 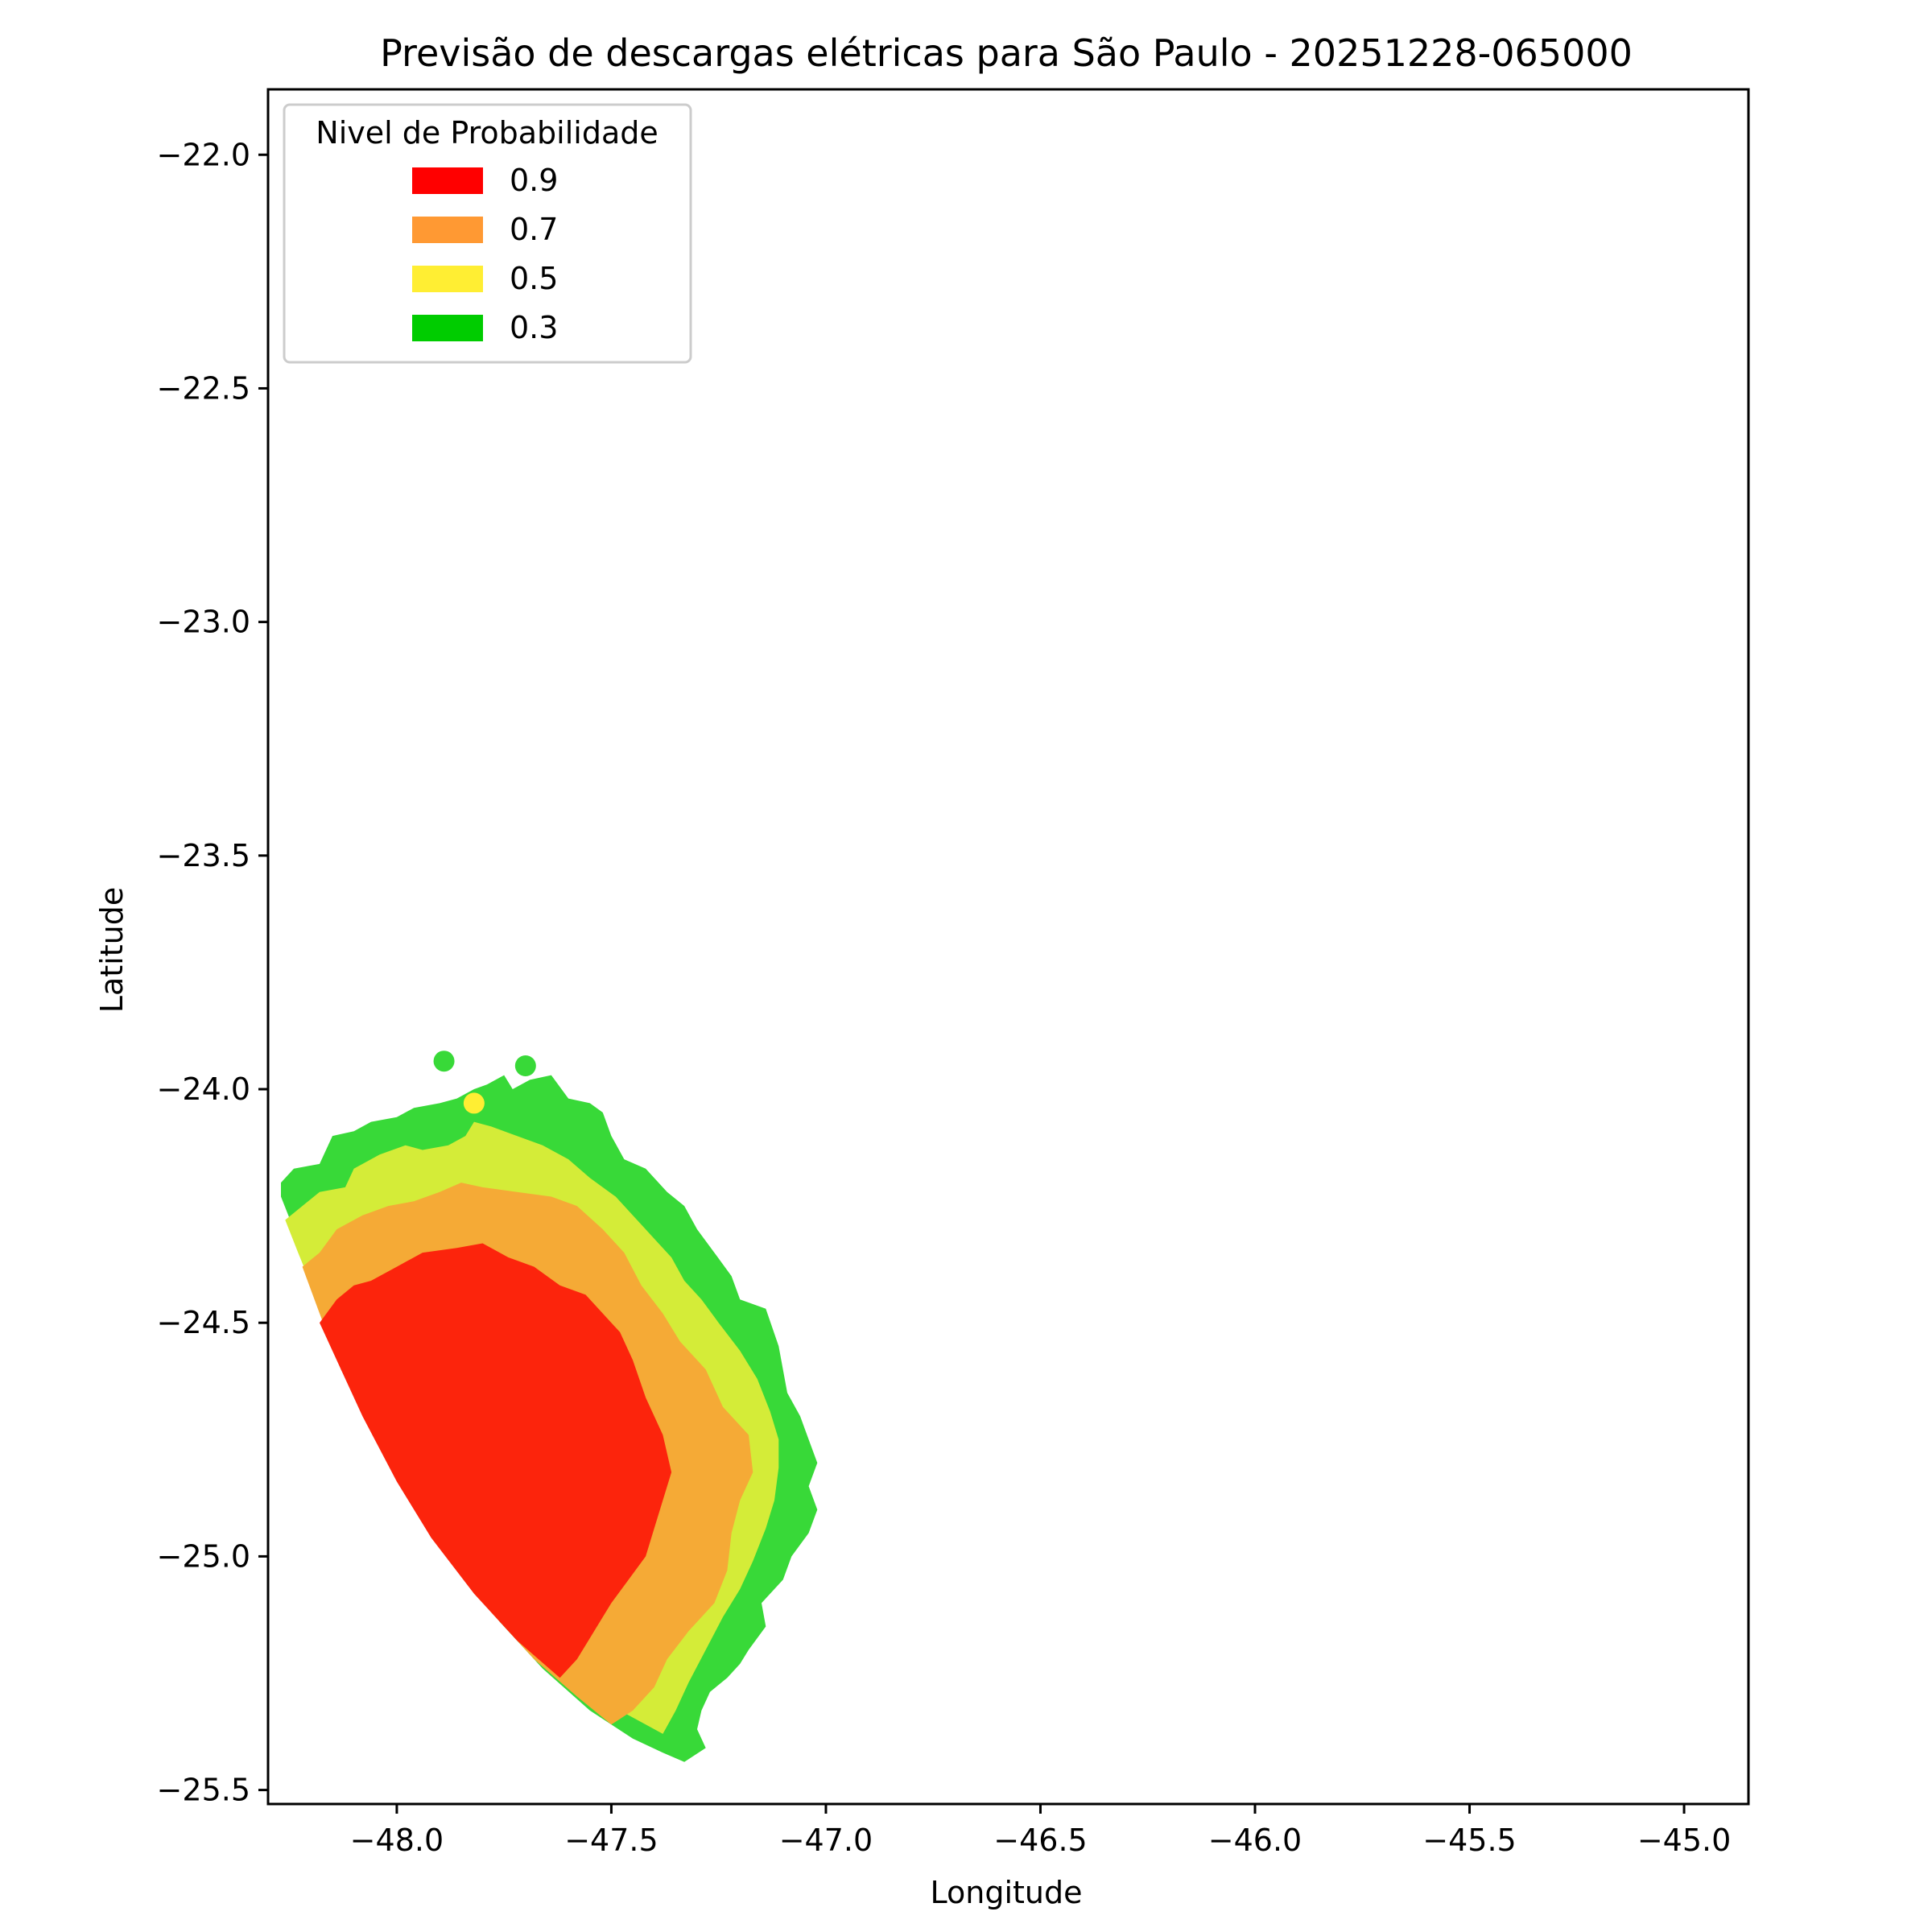 What do you see at coordinates (203, 1790) in the screenshot?
I see `y-tick-label: −25.5` at bounding box center [203, 1790].